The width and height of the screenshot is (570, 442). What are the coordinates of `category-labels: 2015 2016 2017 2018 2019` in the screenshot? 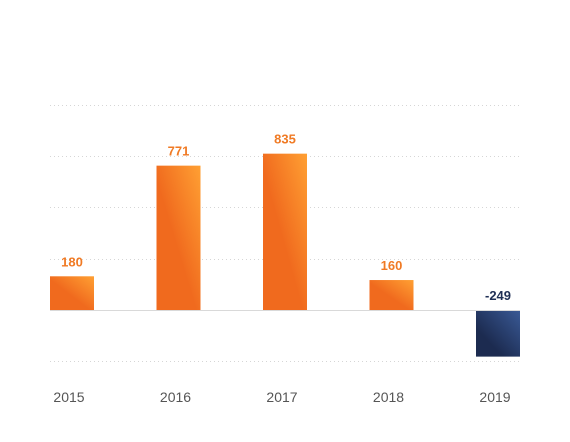 It's located at (281, 397).